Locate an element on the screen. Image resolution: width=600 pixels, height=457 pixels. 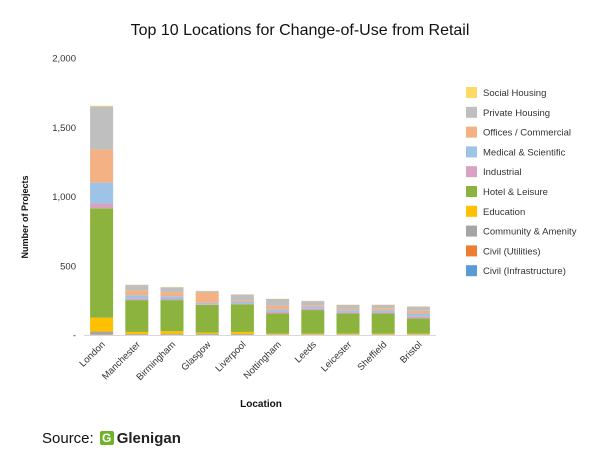
legend-label: Civil (Infrastructure) is located at coordinates (524, 271).